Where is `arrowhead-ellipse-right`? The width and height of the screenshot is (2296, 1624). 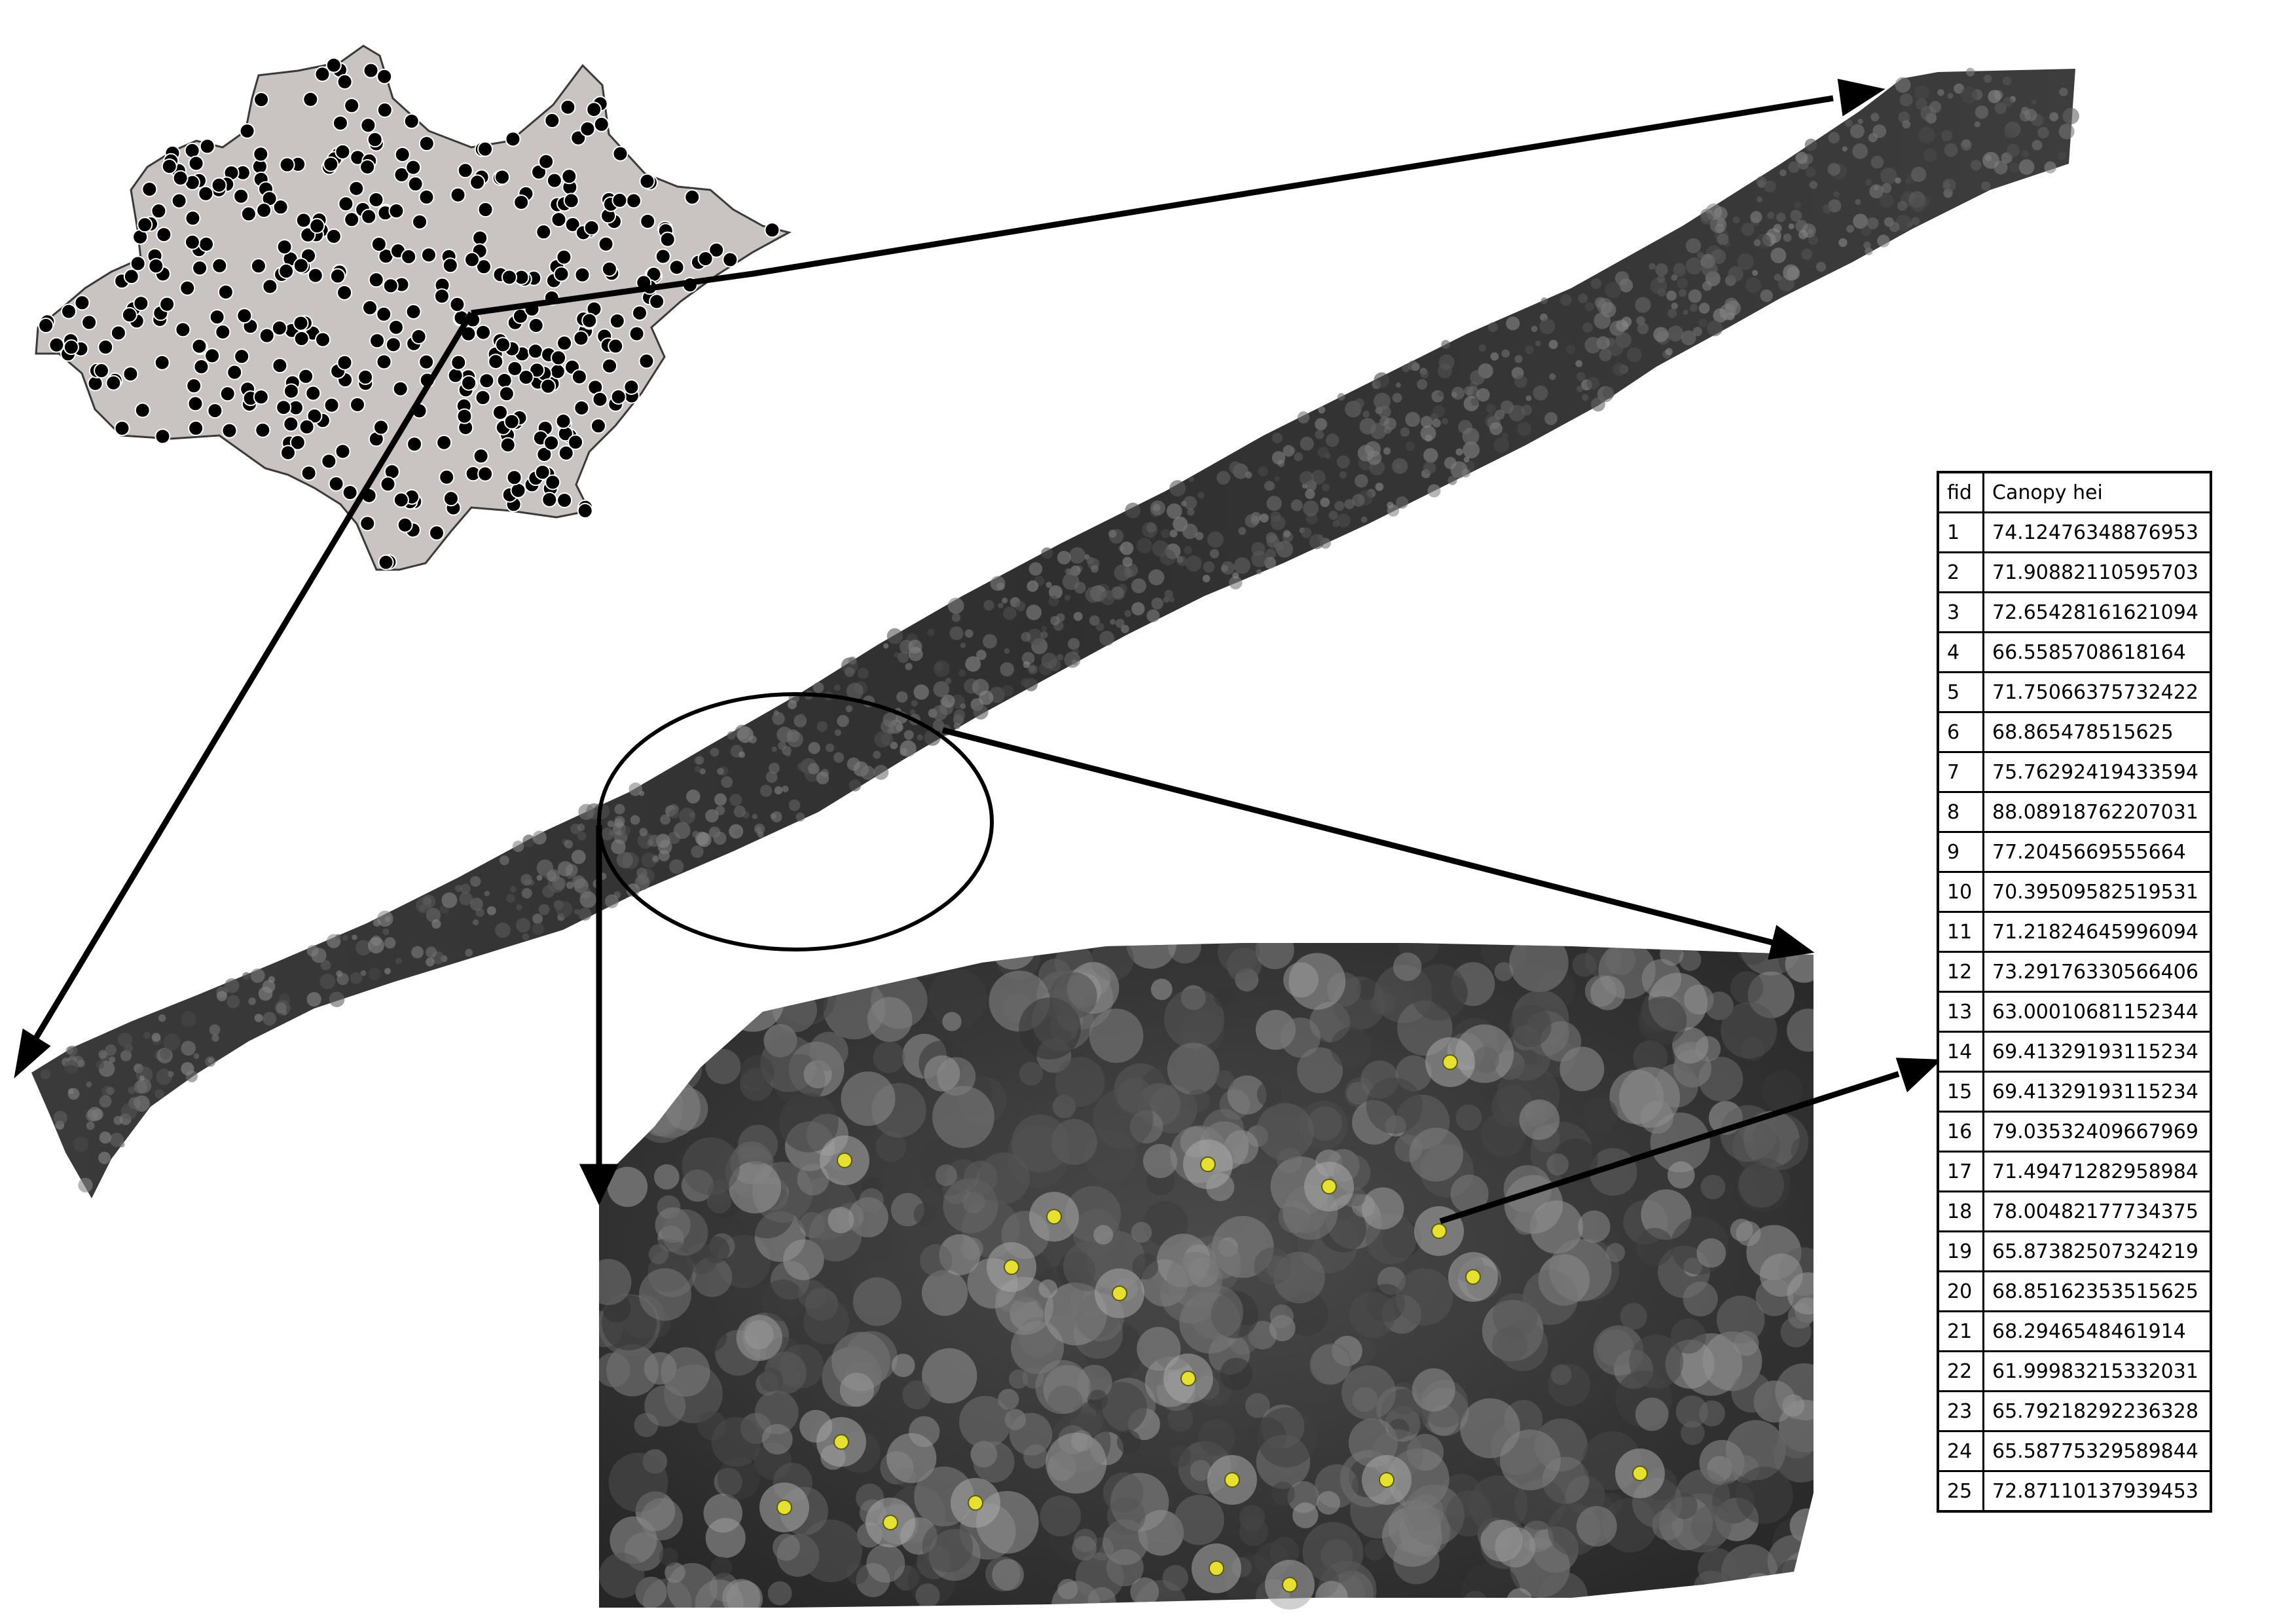
arrowhead-ellipse-right is located at coordinates (1791, 942).